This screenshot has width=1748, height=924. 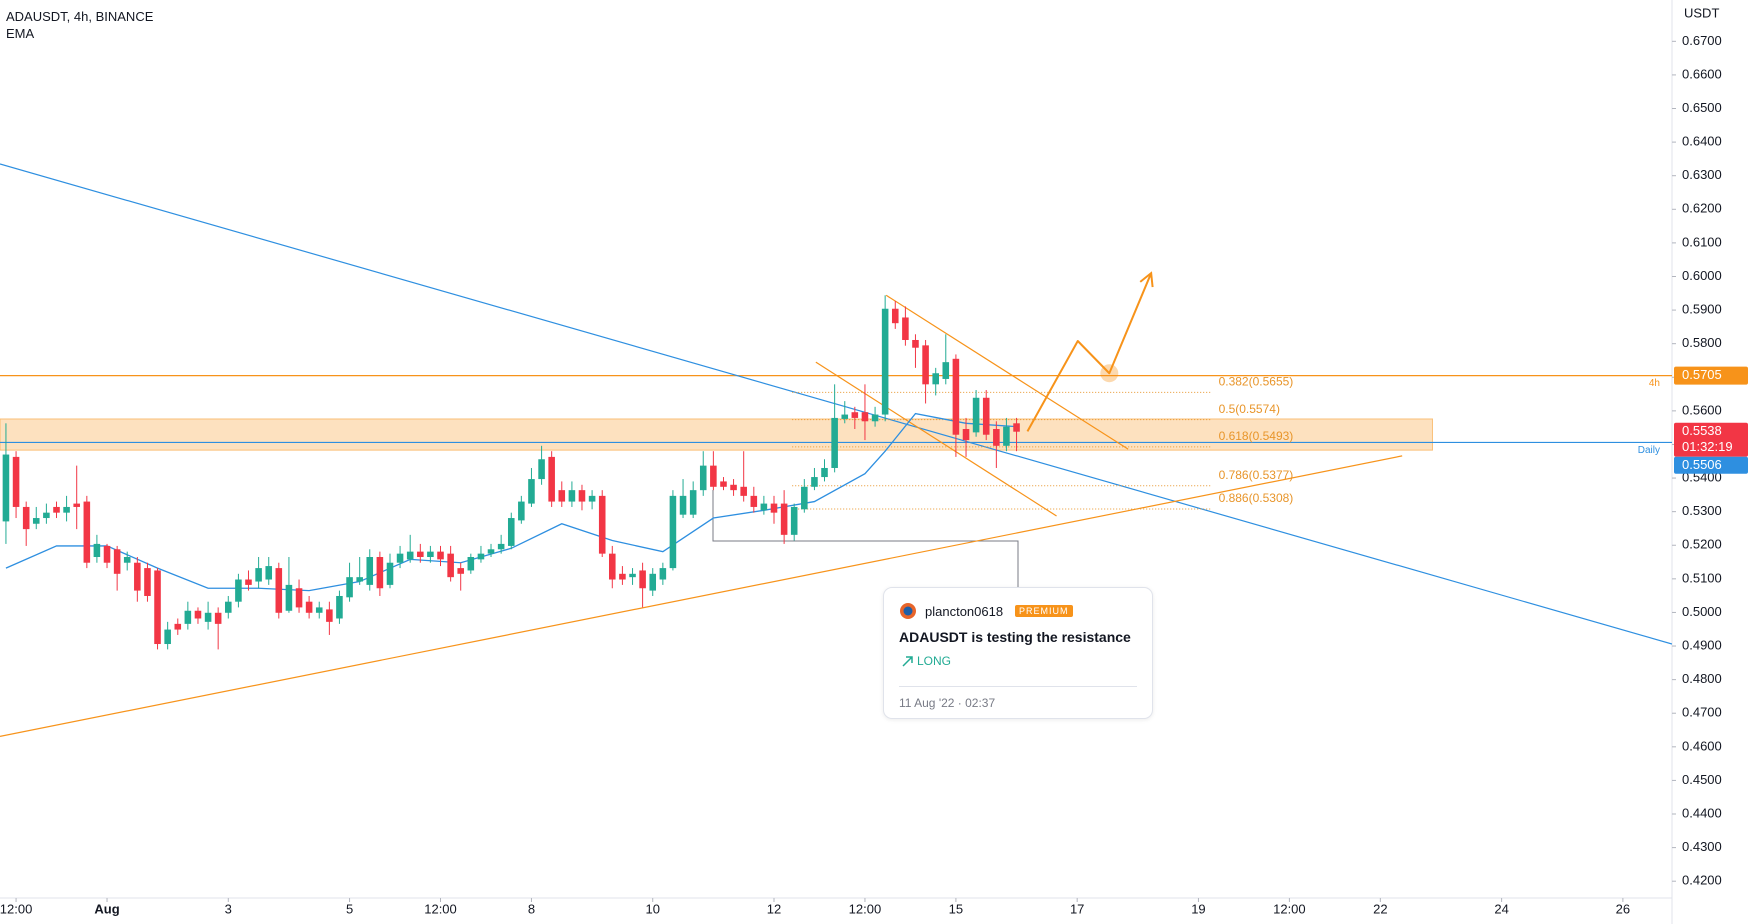 I want to click on avatar, so click(x=908, y=611).